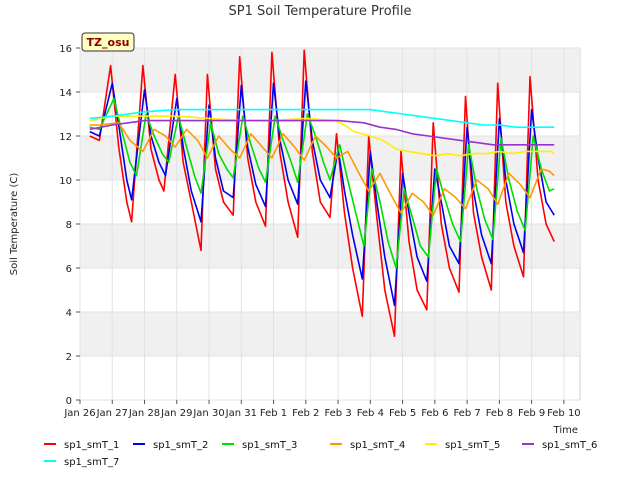 This screenshot has width=640, height=480. I want to click on x-tick-label: Jan 29, so click(176, 413).